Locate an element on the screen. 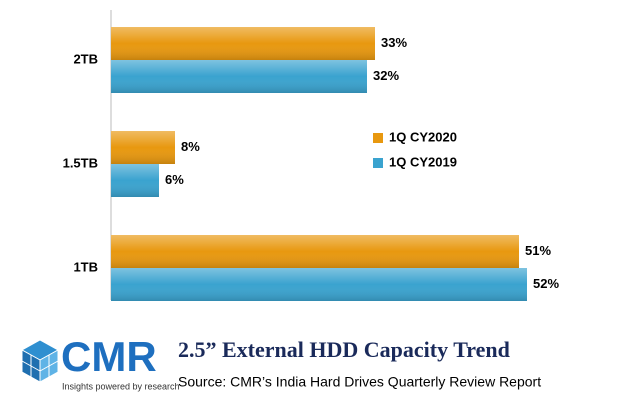  logo-cube is located at coordinates (40, 361).